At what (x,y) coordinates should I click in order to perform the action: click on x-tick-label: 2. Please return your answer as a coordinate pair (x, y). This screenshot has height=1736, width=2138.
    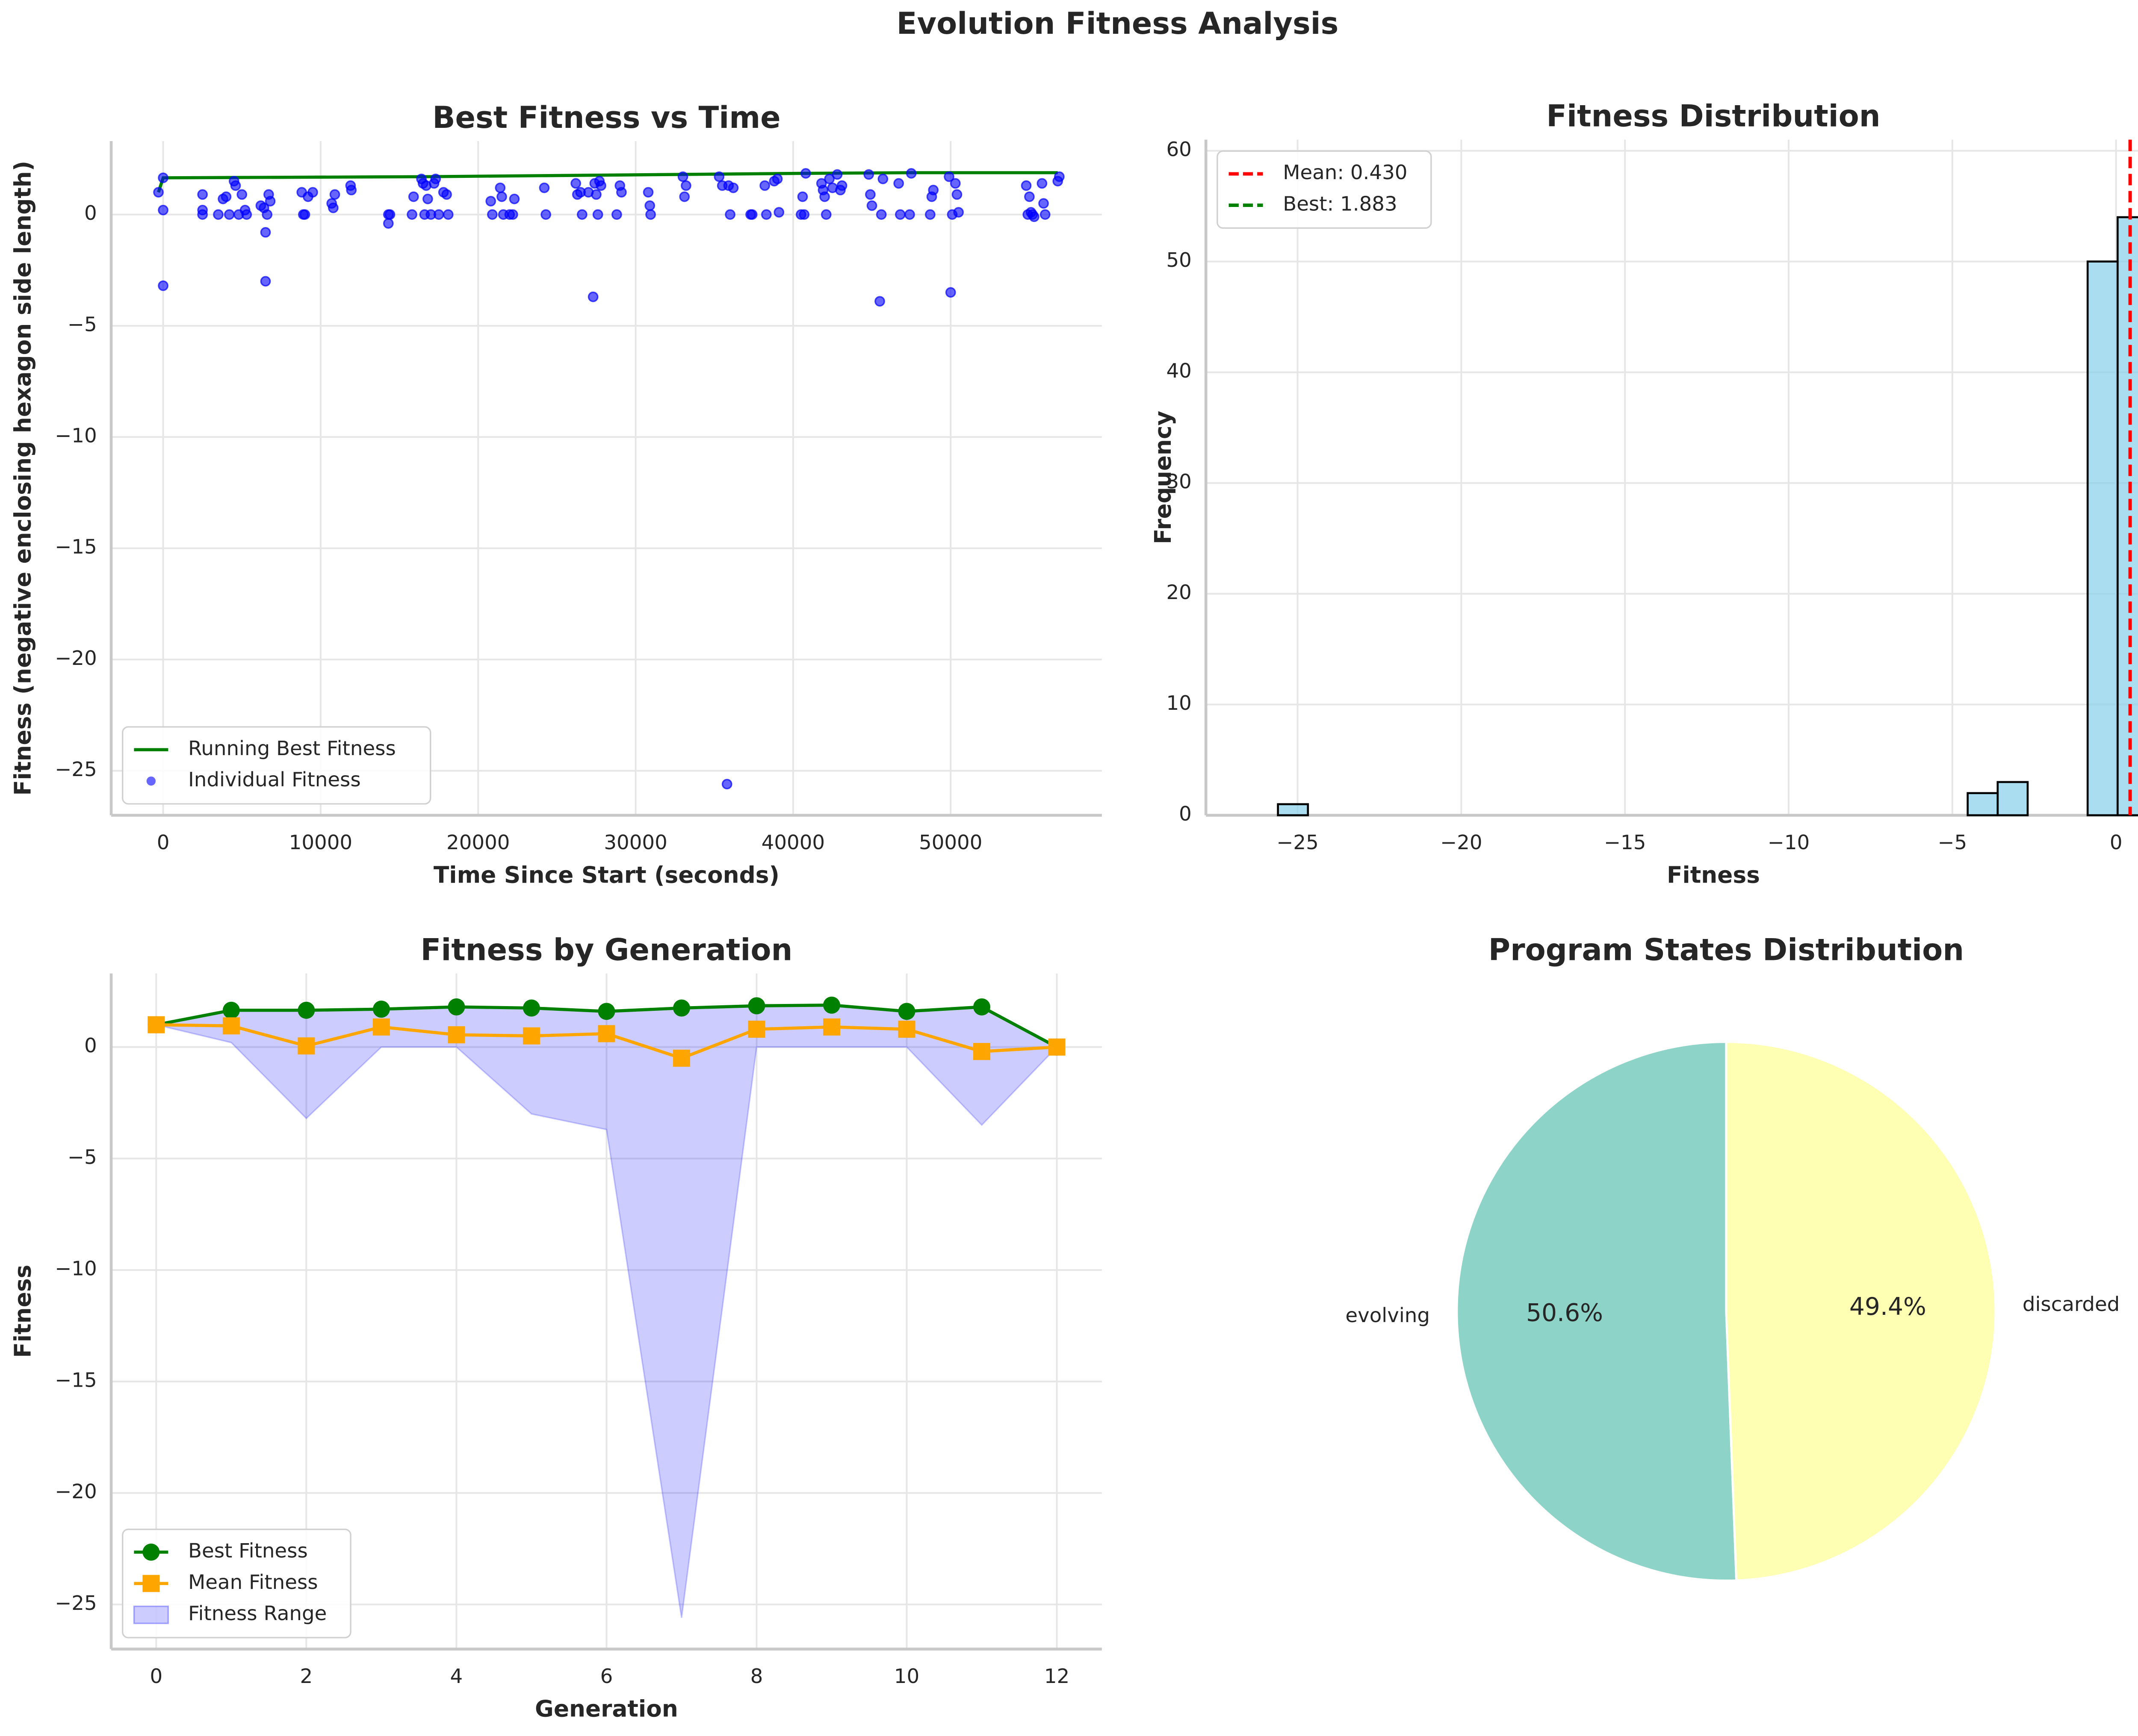
    Looking at the image, I should click on (306, 1677).